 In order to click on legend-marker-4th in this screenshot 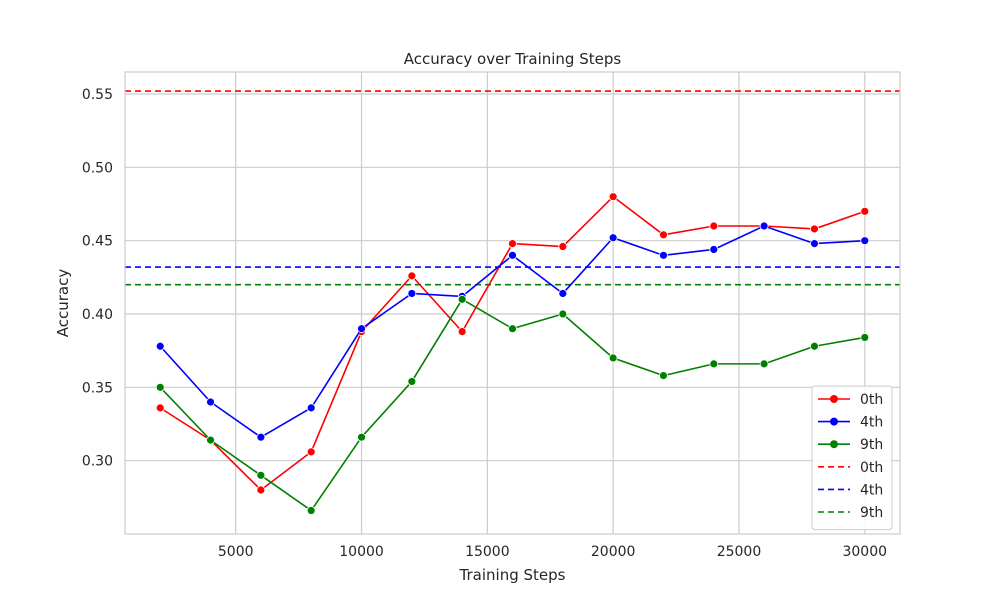, I will do `click(834, 421)`.